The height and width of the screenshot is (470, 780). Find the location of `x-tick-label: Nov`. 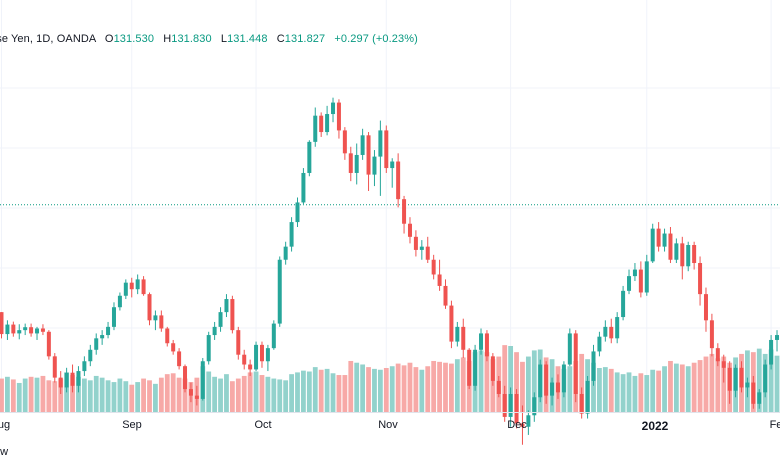

x-tick-label: Nov is located at coordinates (388, 425).